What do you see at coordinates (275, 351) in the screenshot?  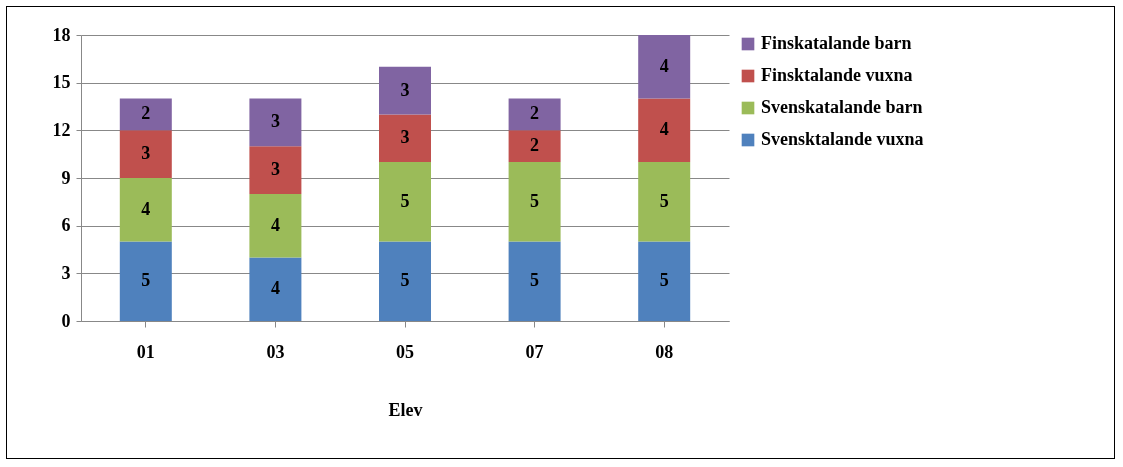 I see `x-tick-label: 03` at bounding box center [275, 351].